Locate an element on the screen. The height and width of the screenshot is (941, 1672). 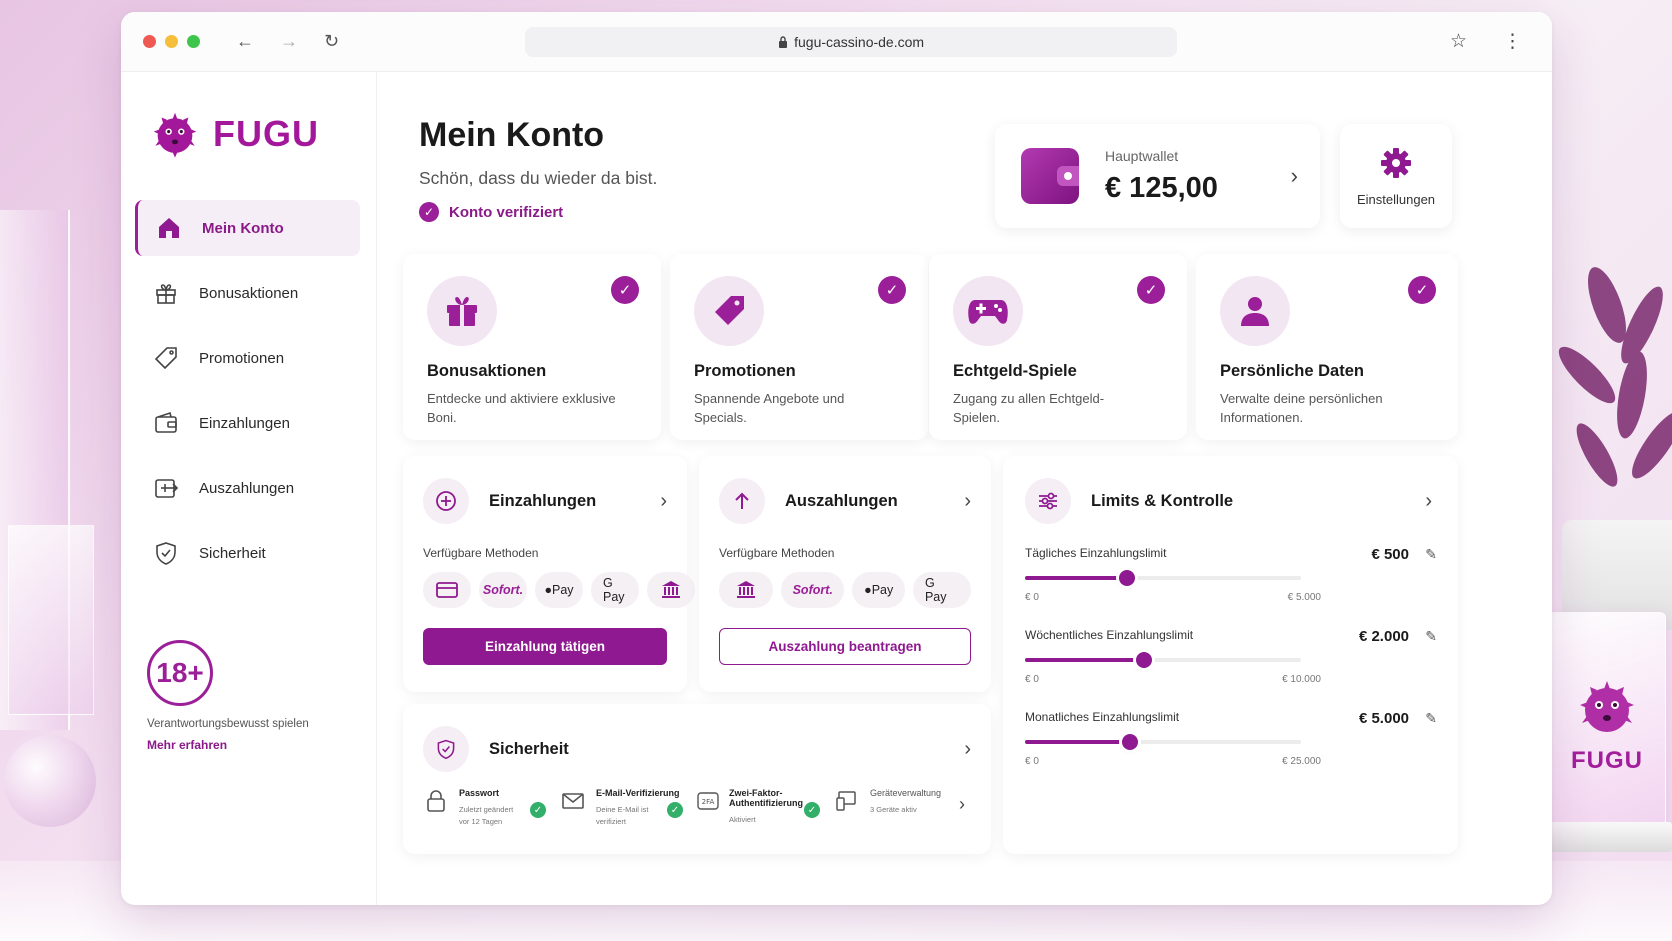
sidebar-item-label: Sicherheit is located at coordinates (232, 553).